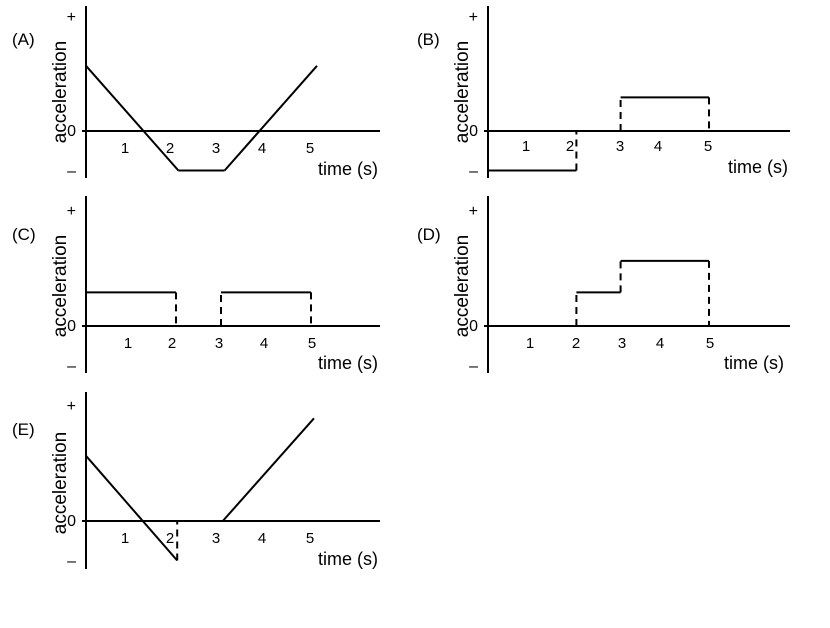 Image resolution: width=830 pixels, height=628 pixels. I want to click on panel-d-x-tick-label: 1, so click(530, 343).